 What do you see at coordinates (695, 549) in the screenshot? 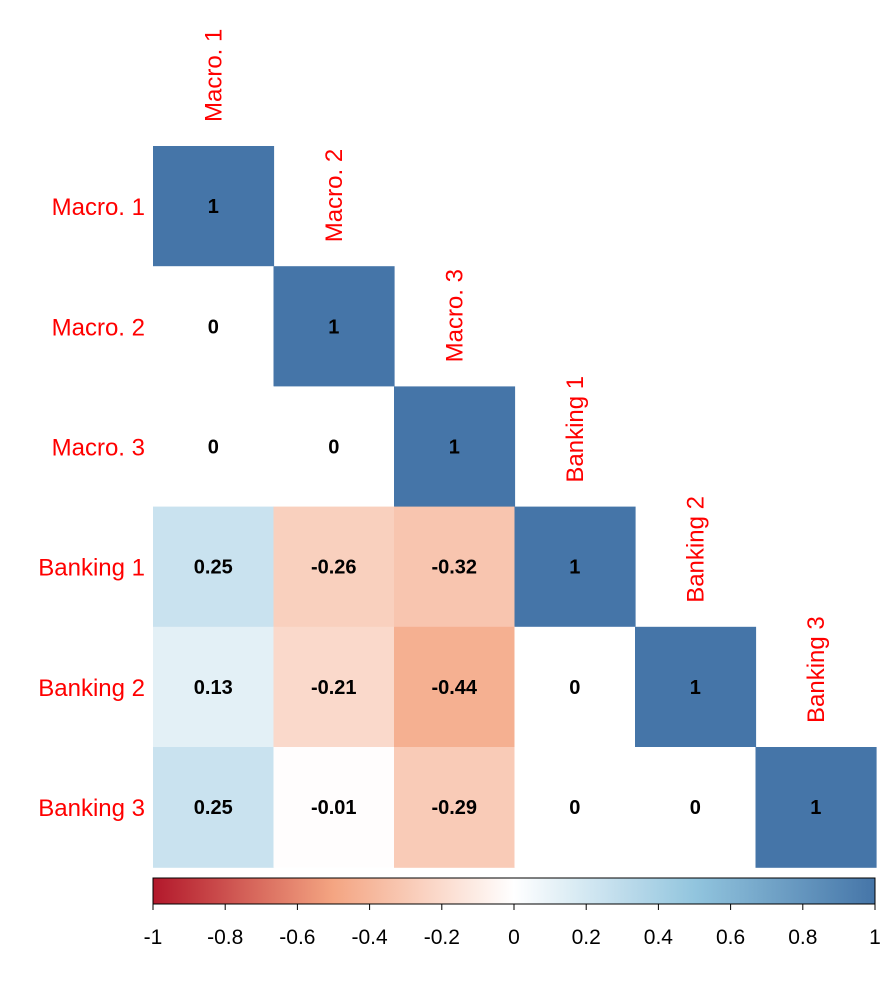
I see `column-label-banking-2: Banking 2` at bounding box center [695, 549].